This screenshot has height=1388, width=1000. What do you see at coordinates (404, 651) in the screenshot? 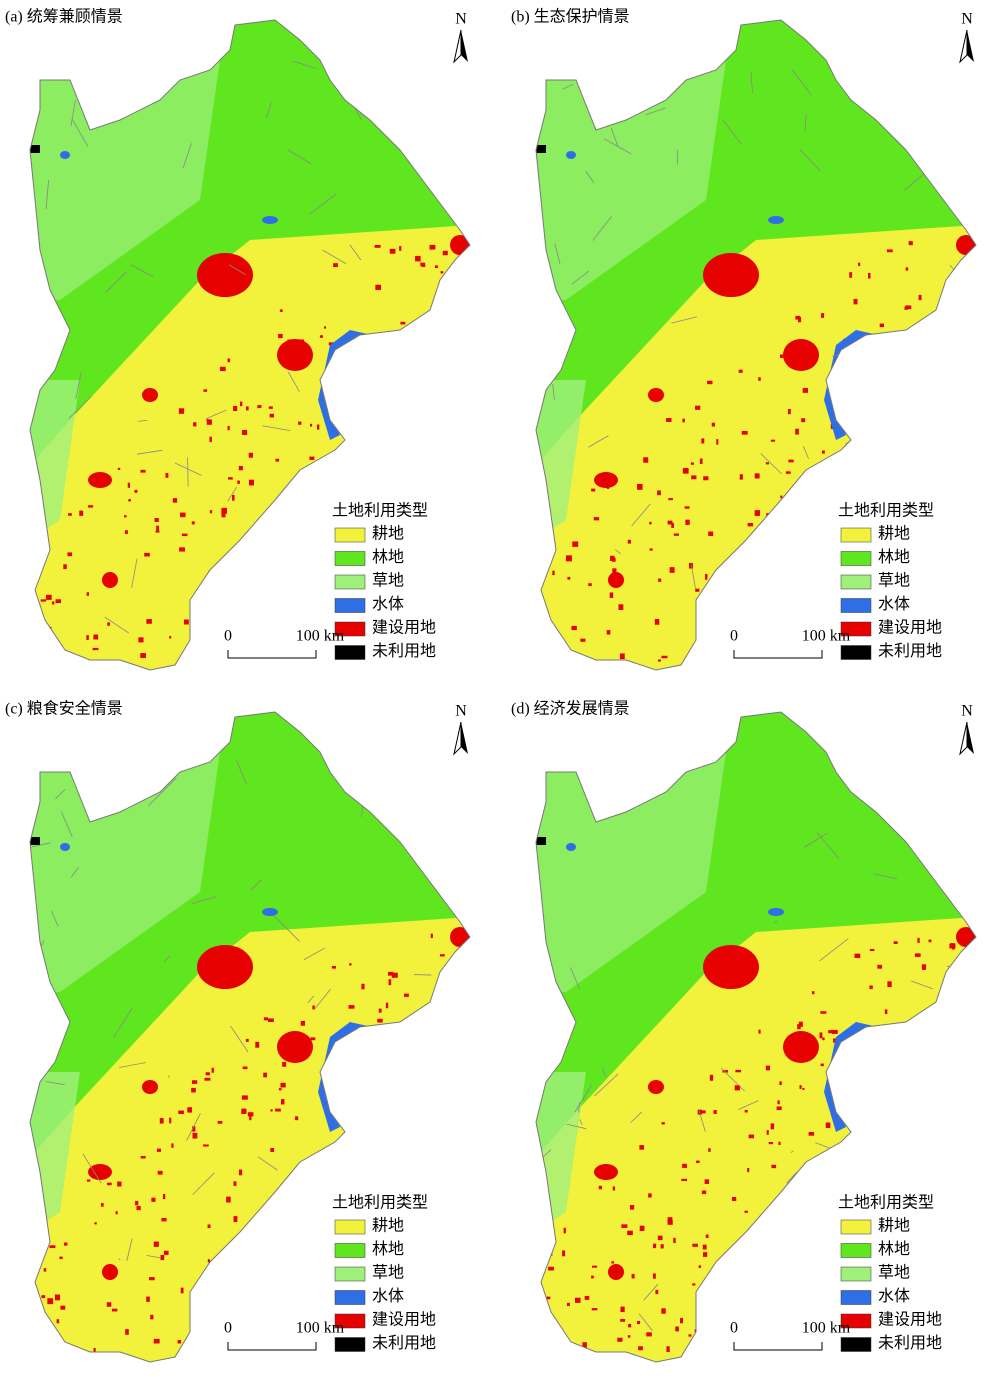
I see `legend-label: 未利用地` at bounding box center [404, 651].